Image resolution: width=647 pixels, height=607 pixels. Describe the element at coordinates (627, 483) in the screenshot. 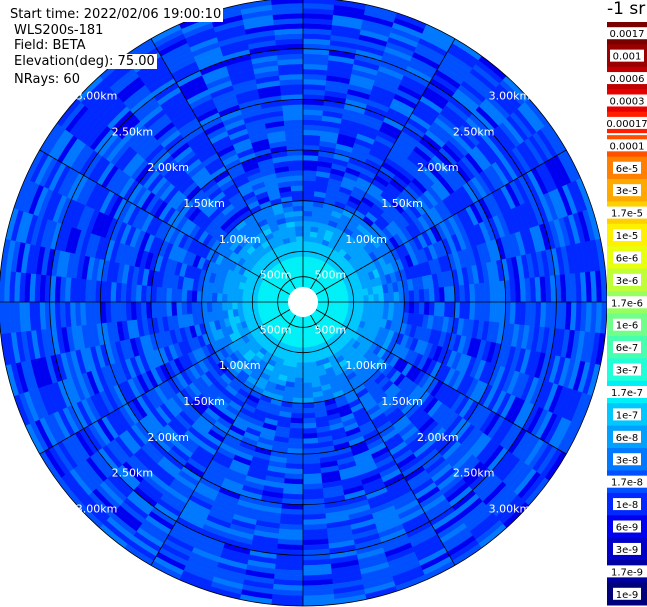

I see `colorbar-label: 1.7e-8` at that location.